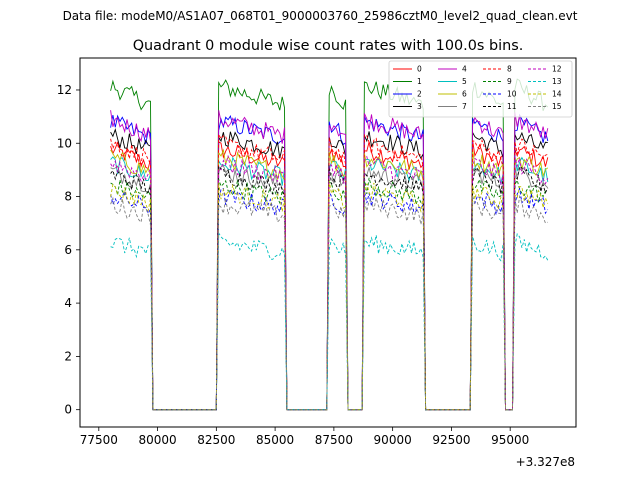 This screenshot has height=480, width=640. I want to click on y-axis: 0 2 4 6 8 10 12, so click(68, 250).